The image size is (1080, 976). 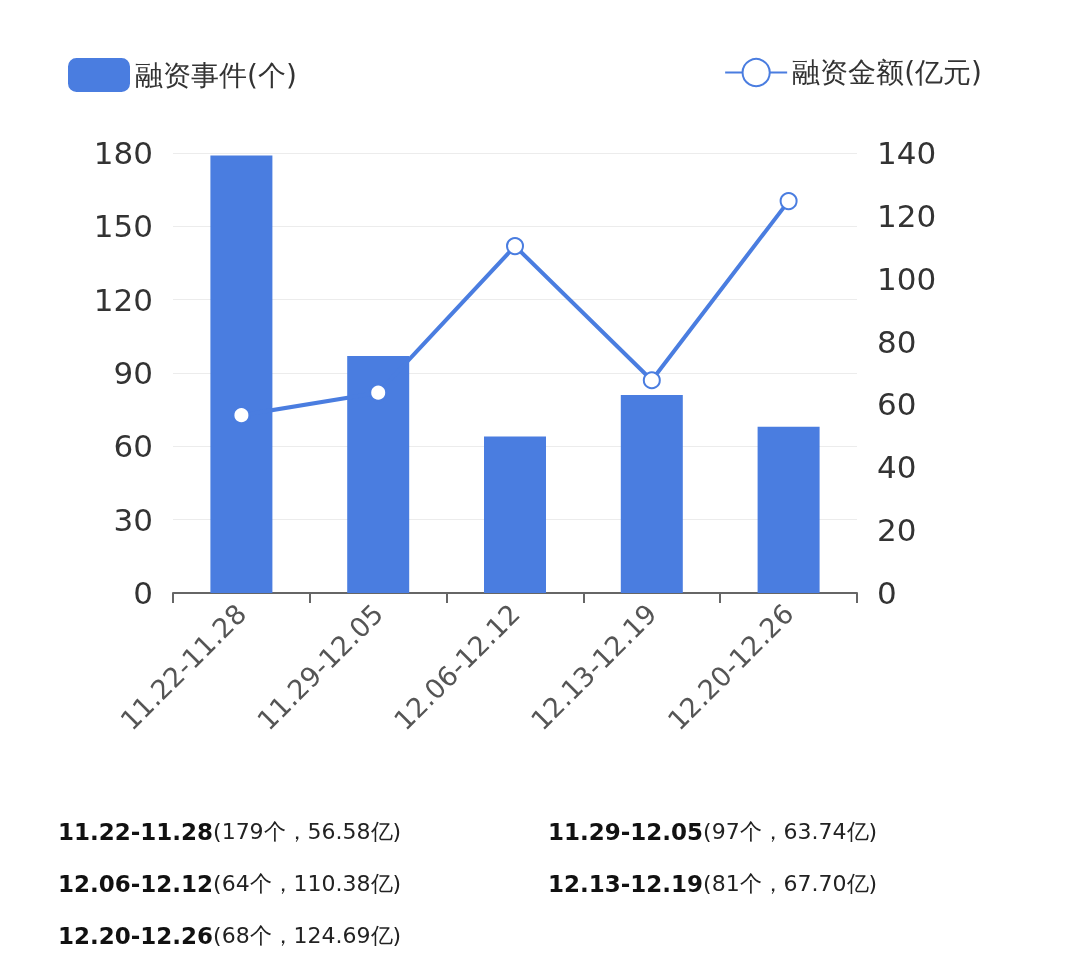 I want to click on text: 11.29-12.05(97个，63.74亿), so click(x=713, y=831).